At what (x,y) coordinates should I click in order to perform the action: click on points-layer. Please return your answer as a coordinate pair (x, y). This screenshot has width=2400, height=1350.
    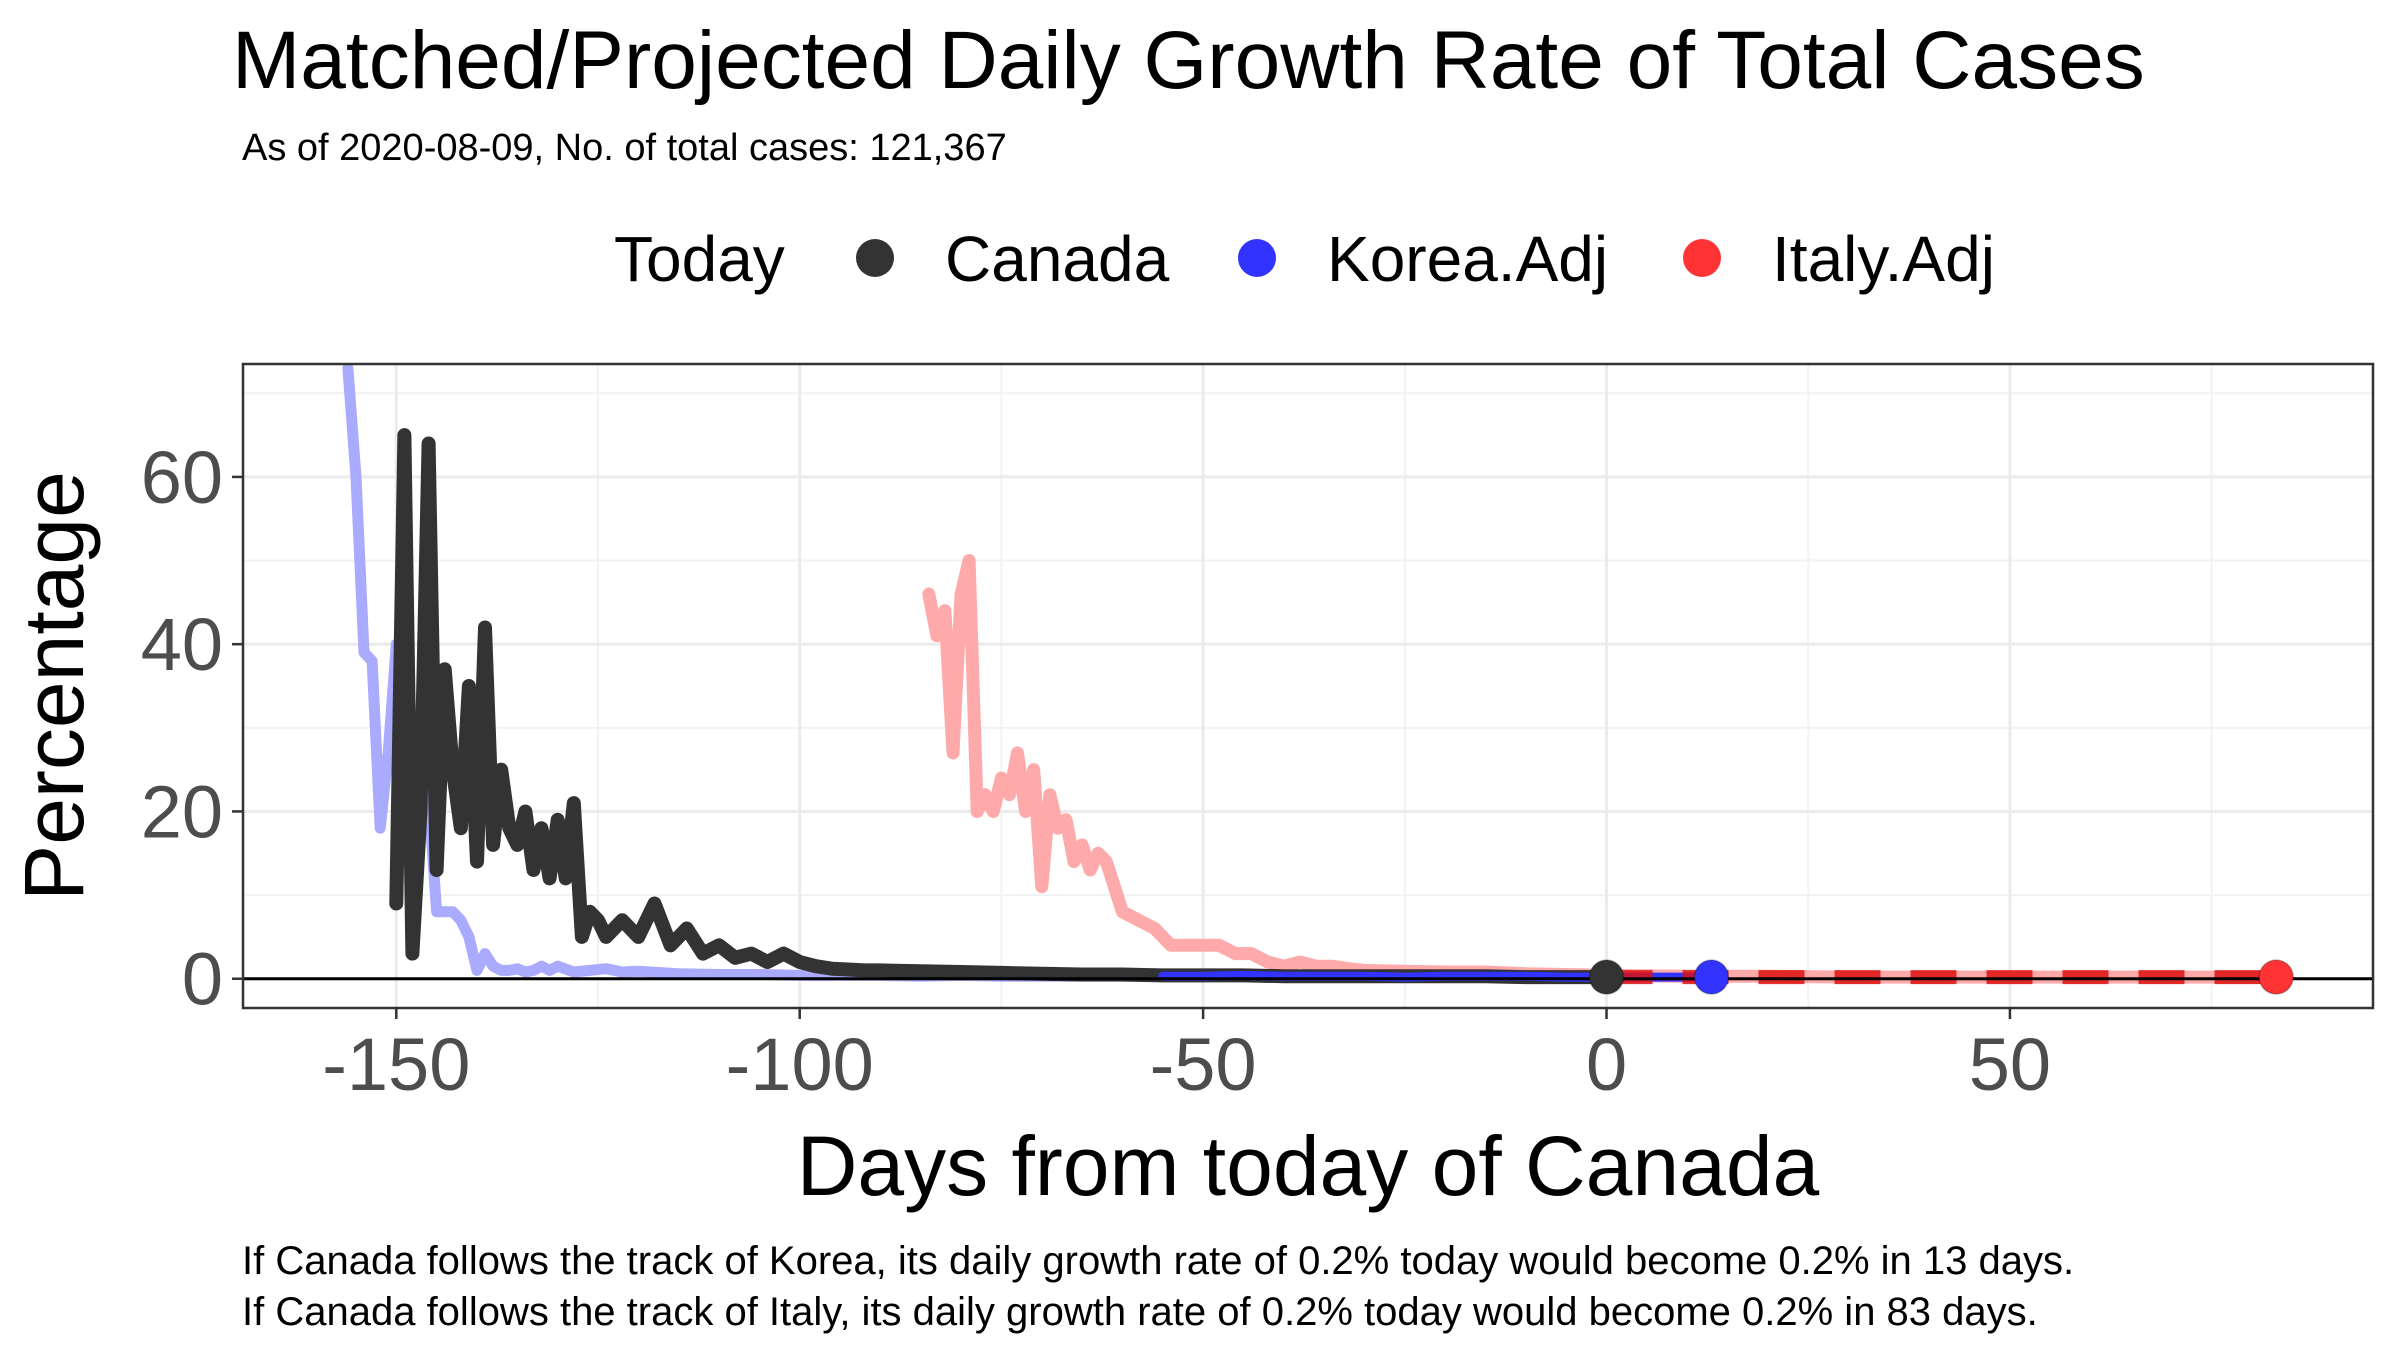
    Looking at the image, I should click on (1941, 977).